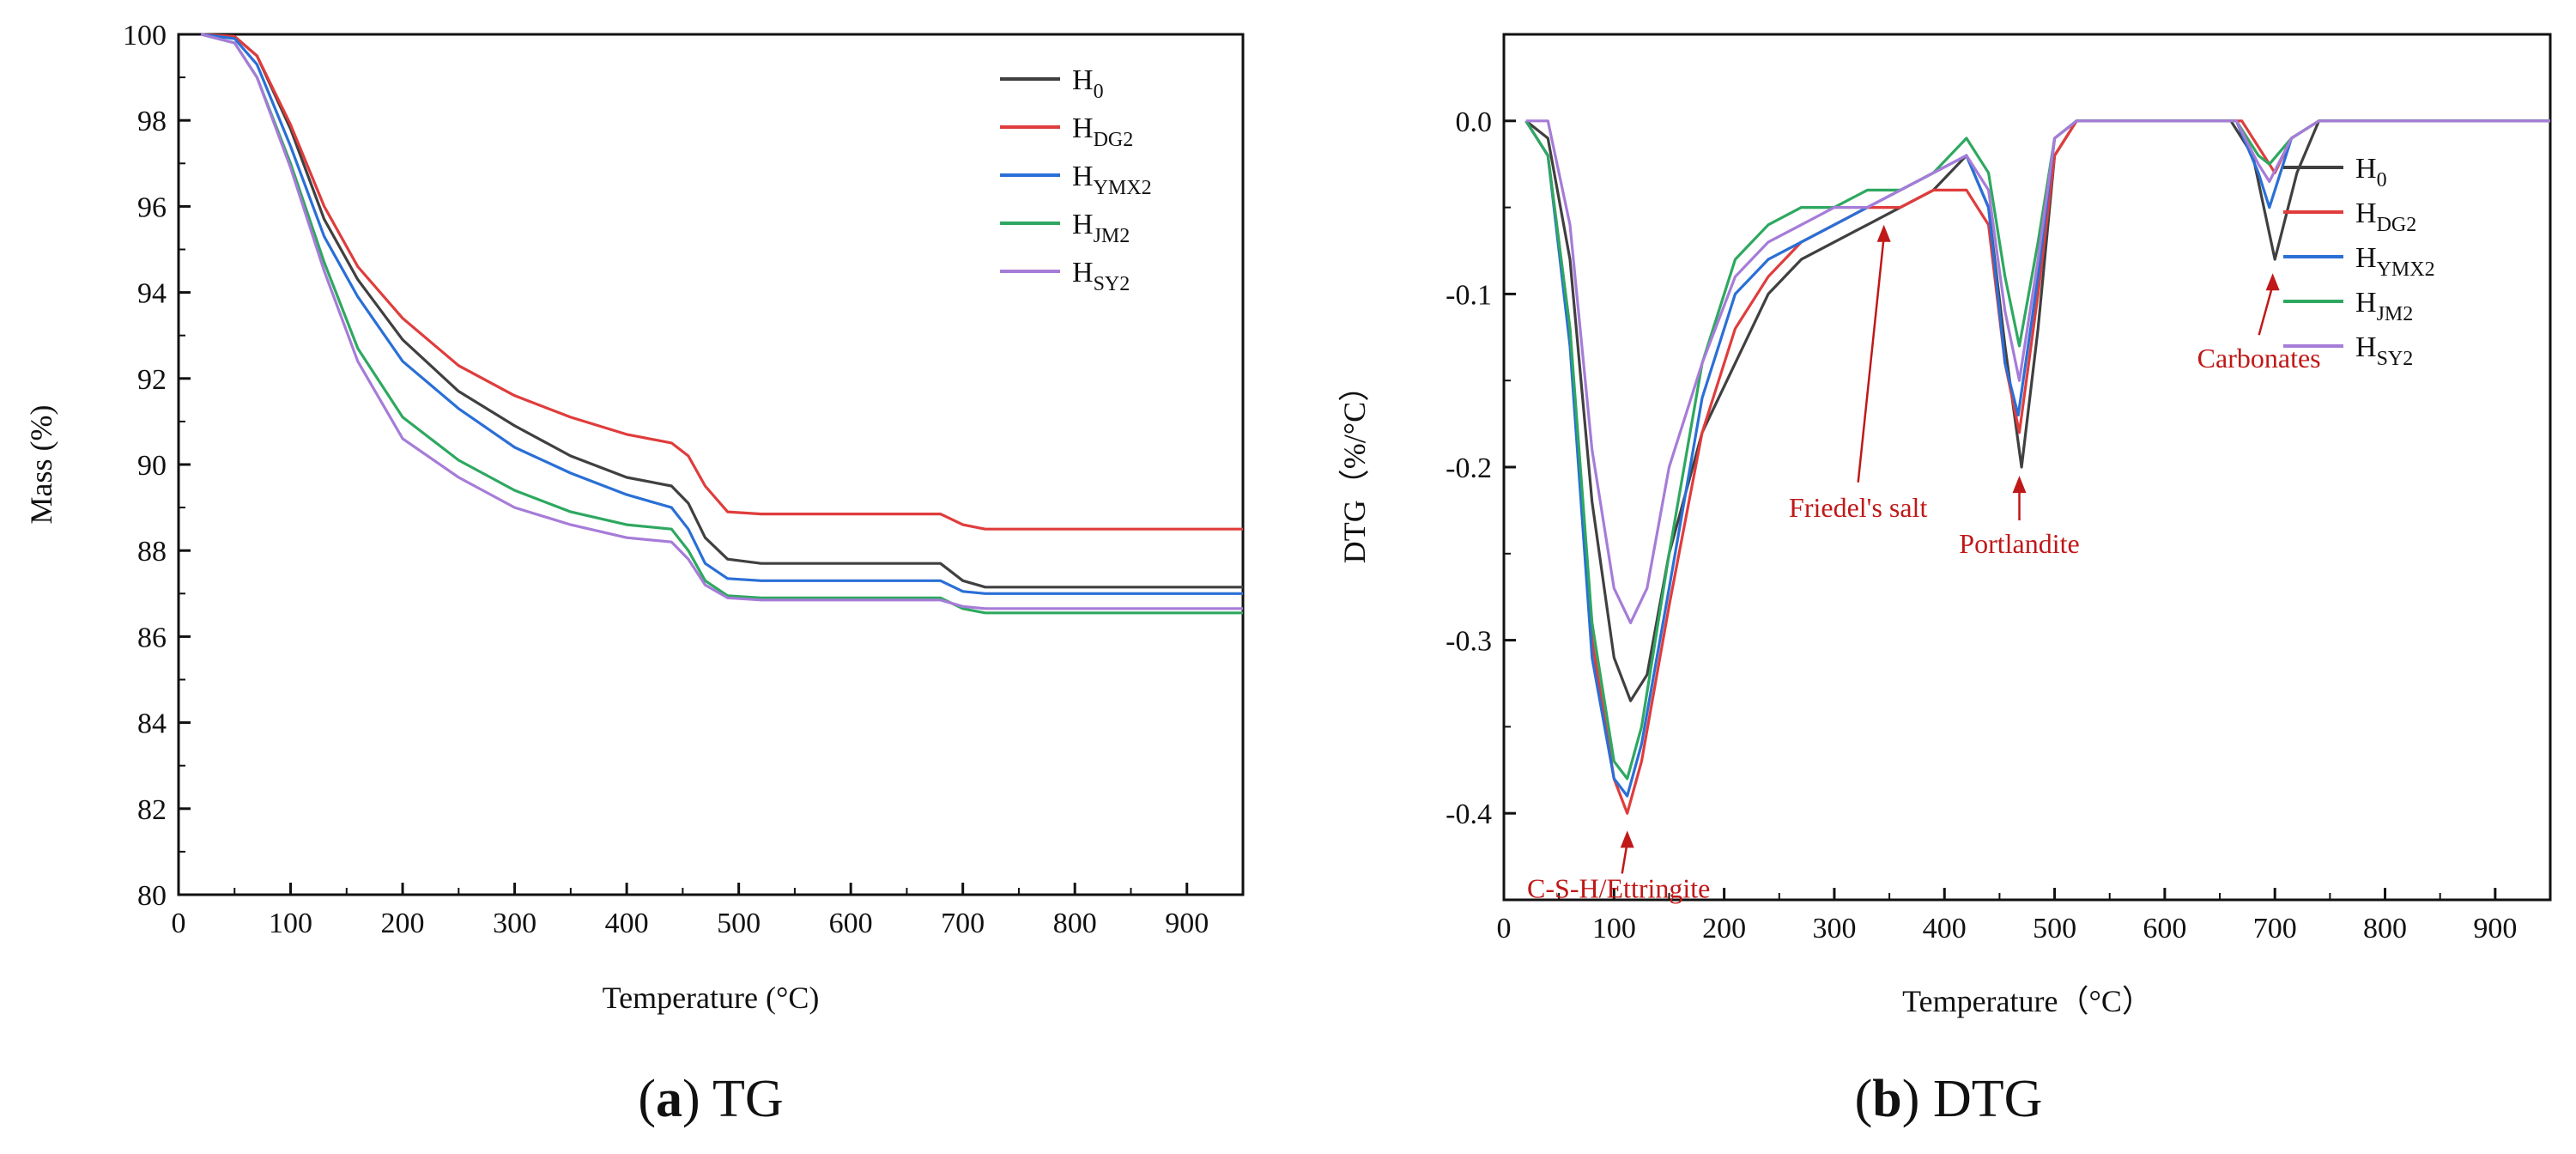 The image size is (2576, 1154). What do you see at coordinates (1614, 928) in the screenshot?
I see `dtg-xtick-label: 100` at bounding box center [1614, 928].